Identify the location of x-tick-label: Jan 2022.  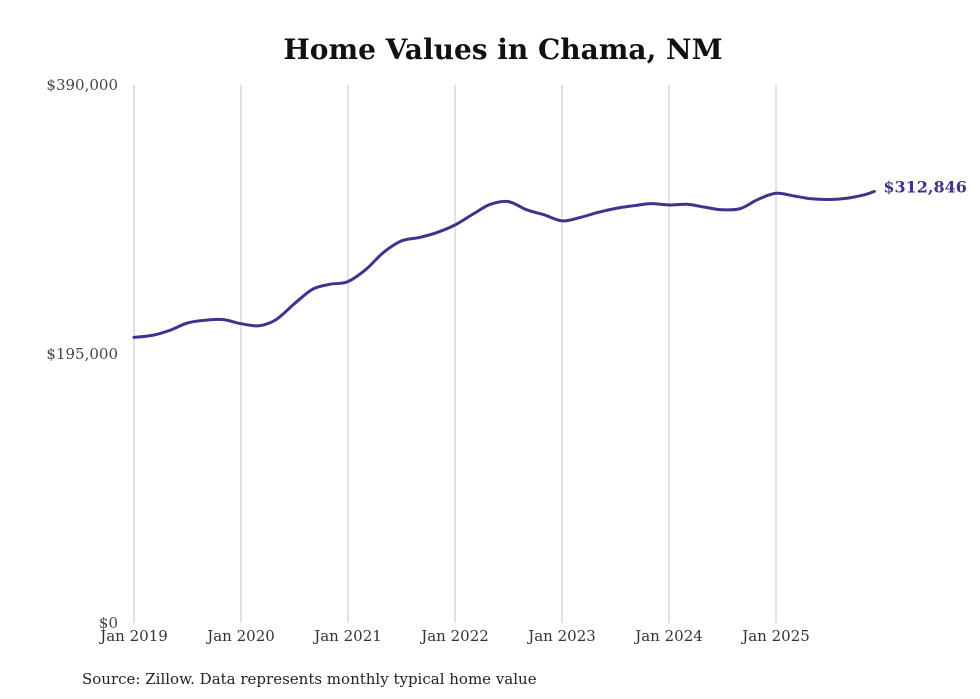
(454, 636).